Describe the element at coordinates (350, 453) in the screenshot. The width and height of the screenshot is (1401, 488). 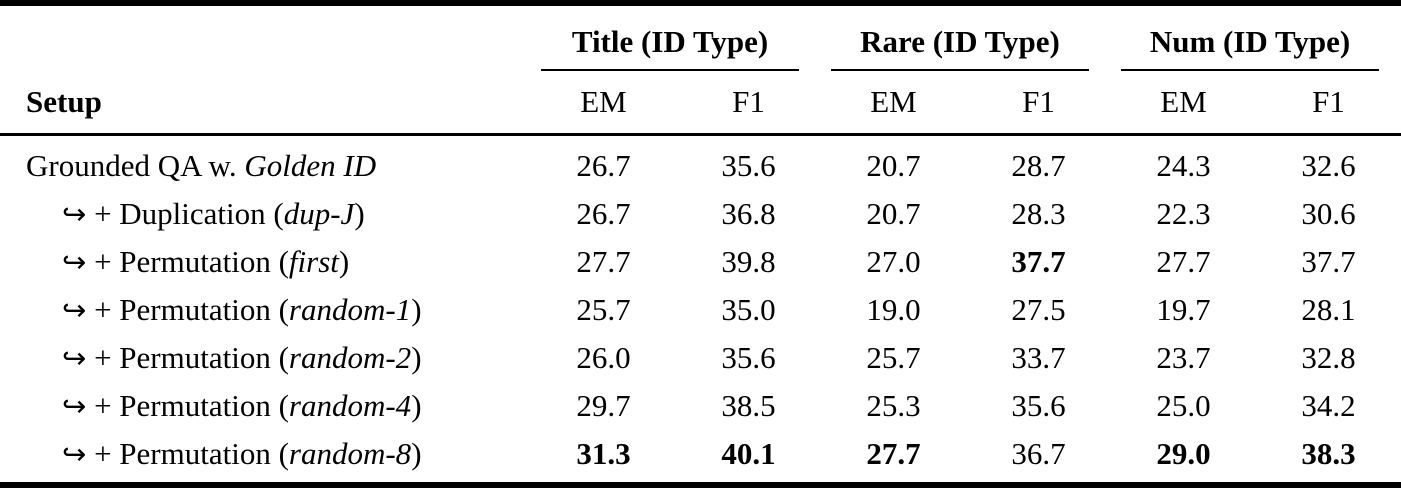
I see `row-label-variant: random-8` at that location.